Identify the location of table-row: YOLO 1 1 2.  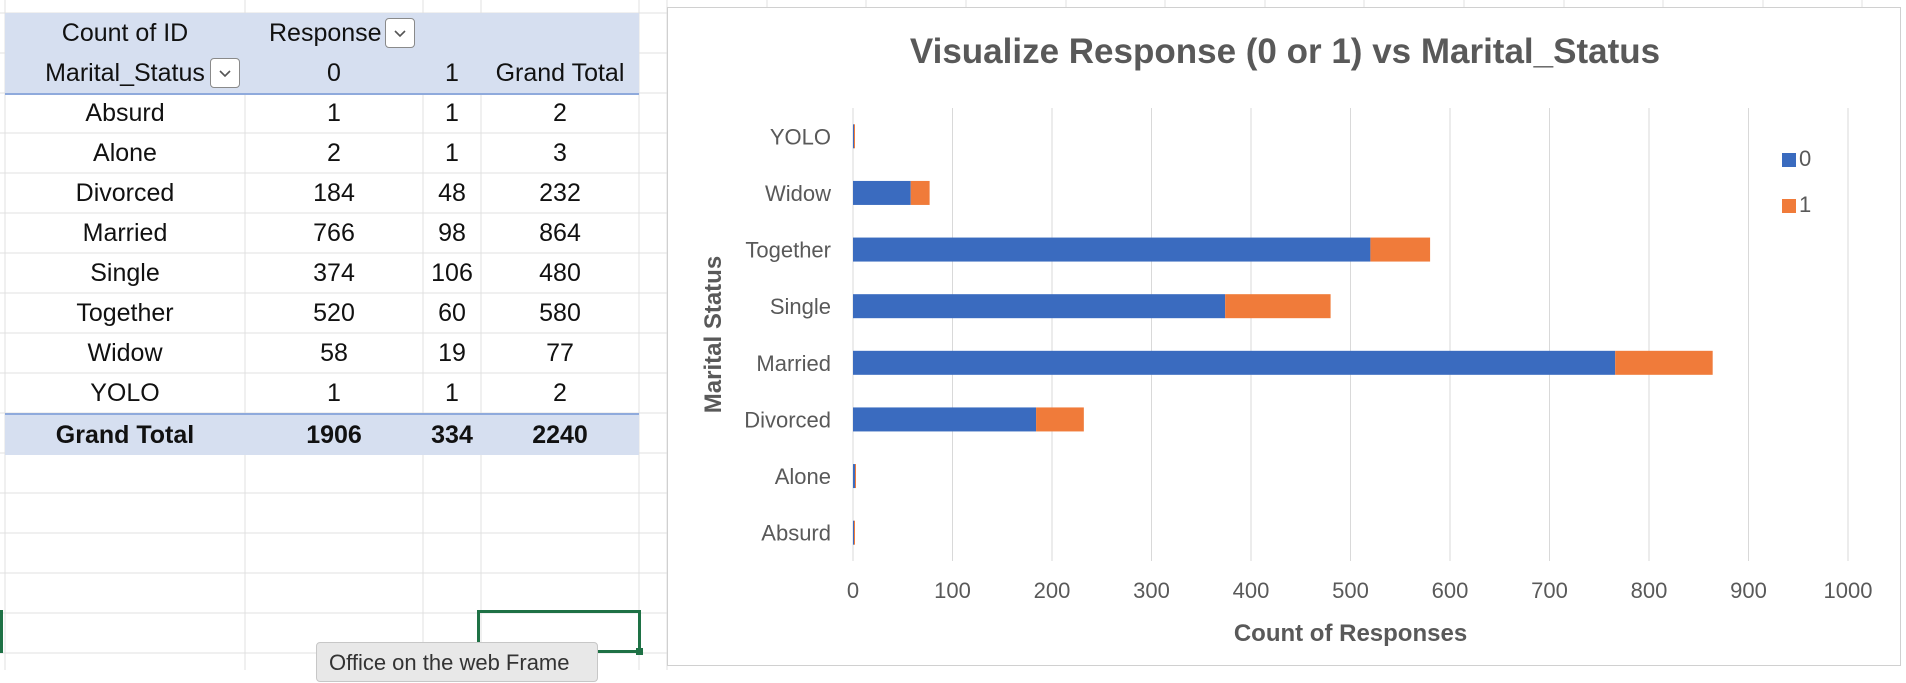
(322, 393).